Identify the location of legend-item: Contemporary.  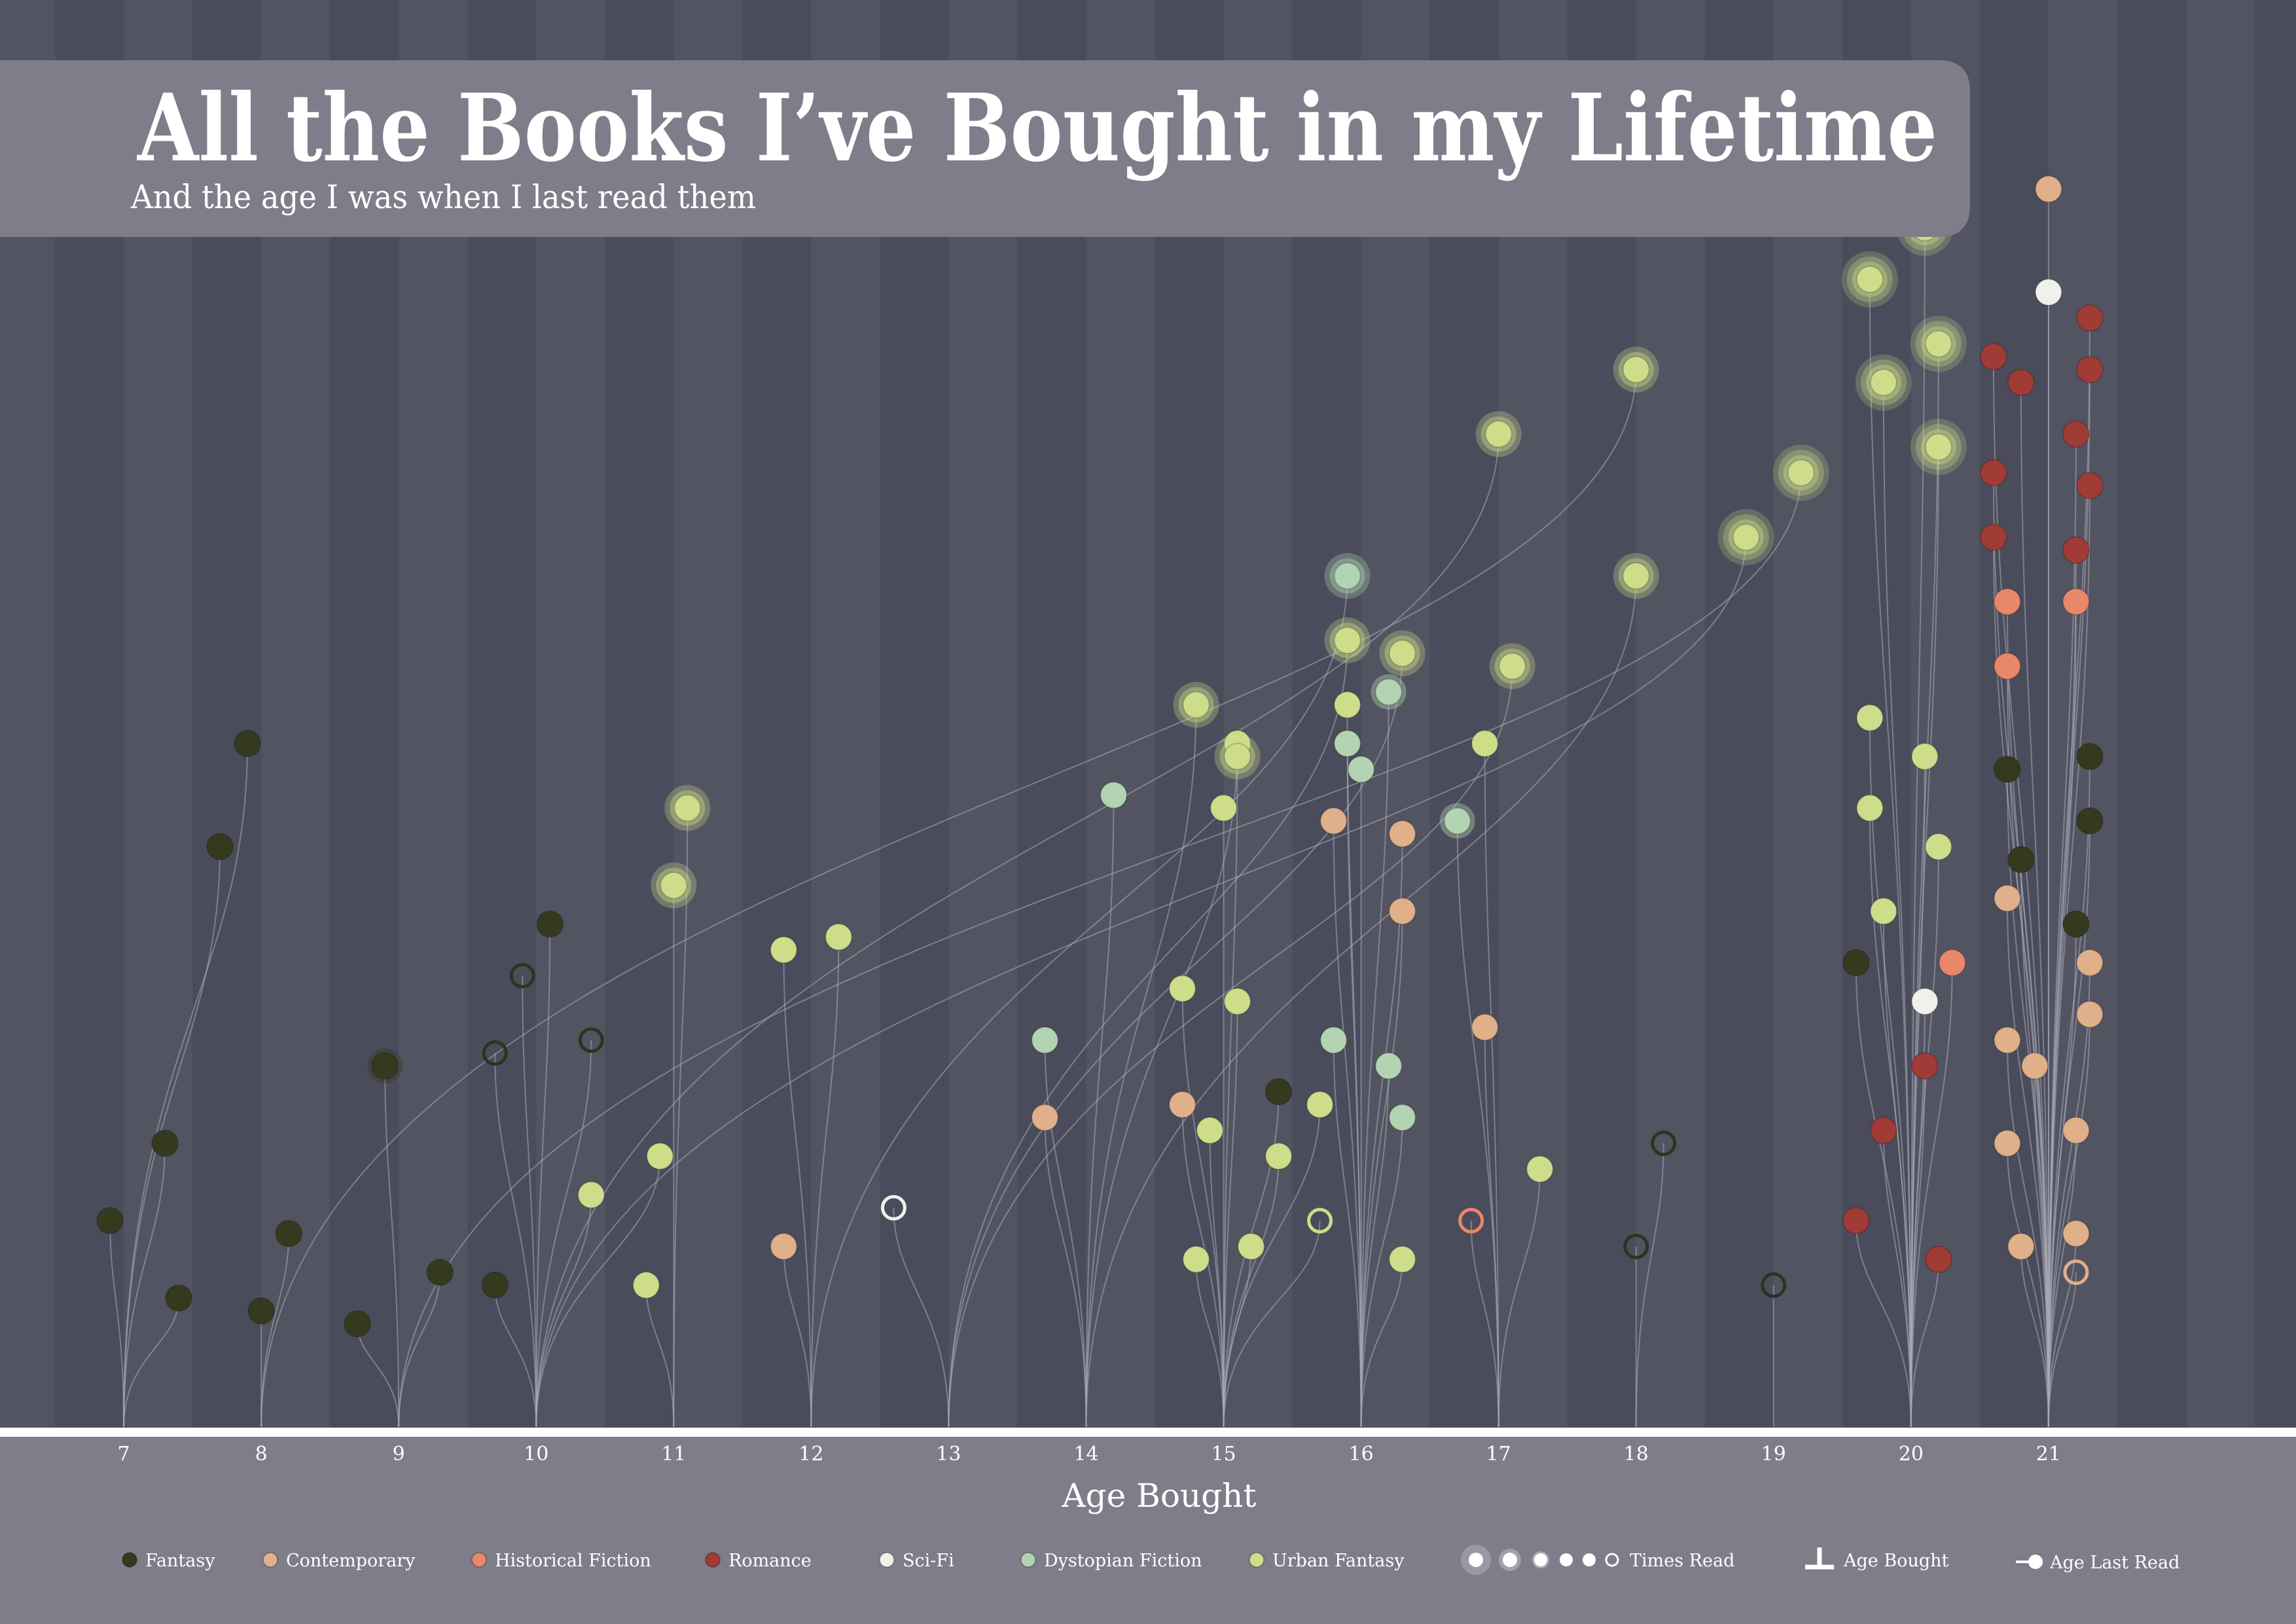
(339, 1561).